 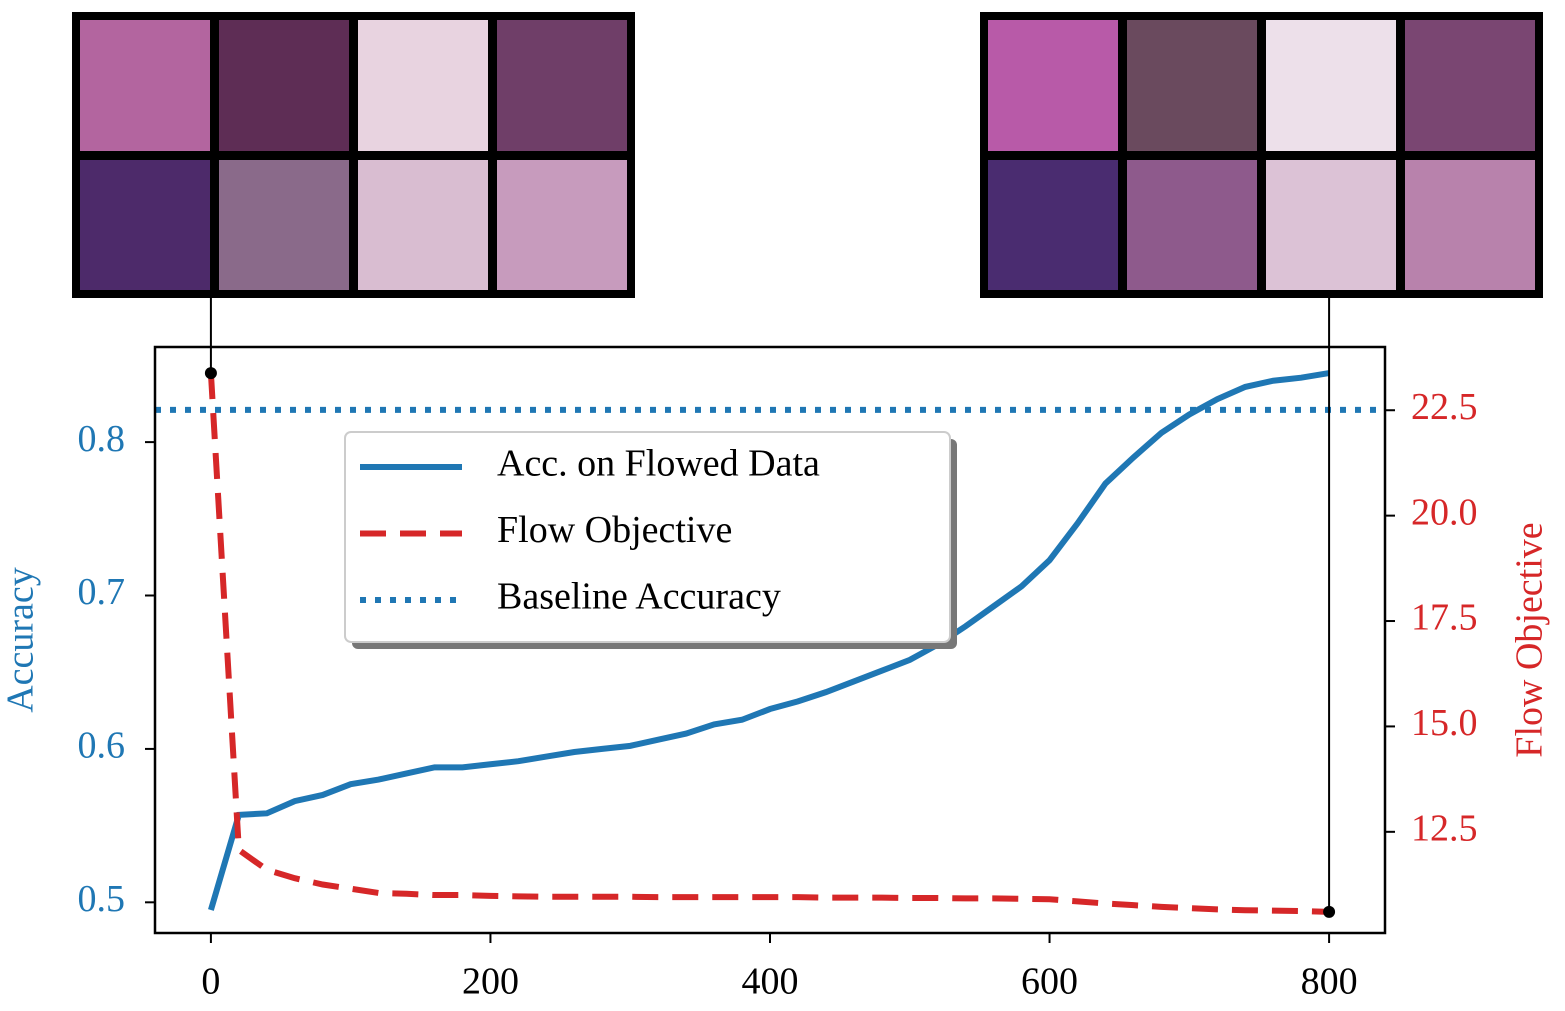 What do you see at coordinates (1261, 155) in the screenshot?
I see `sample-grid-right` at bounding box center [1261, 155].